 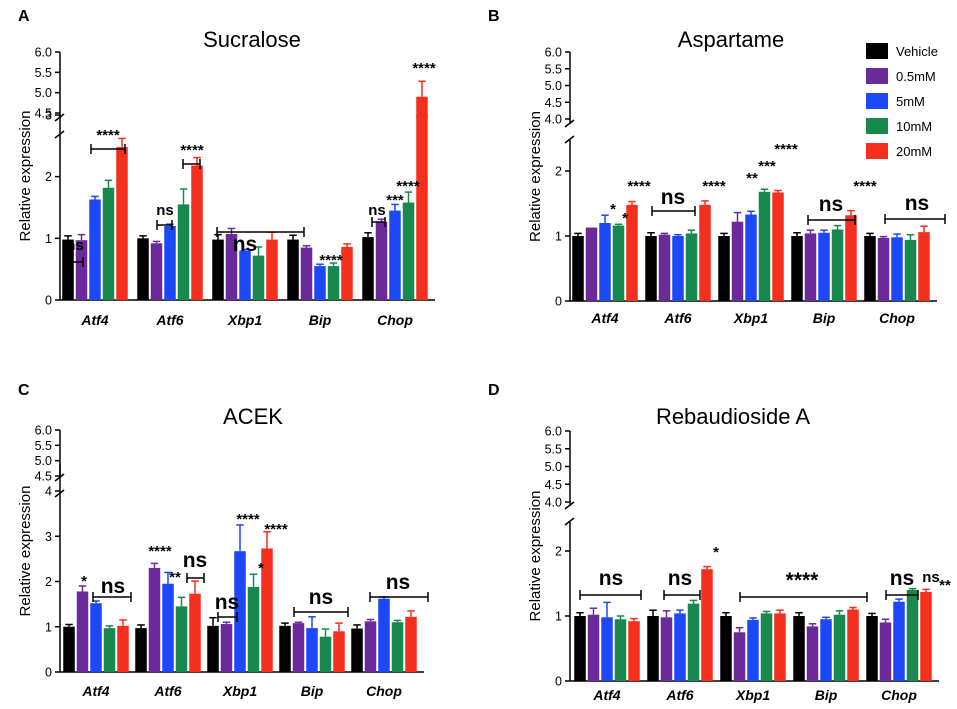 What do you see at coordinates (494, 390) in the screenshot?
I see `panel-letter: D` at bounding box center [494, 390].